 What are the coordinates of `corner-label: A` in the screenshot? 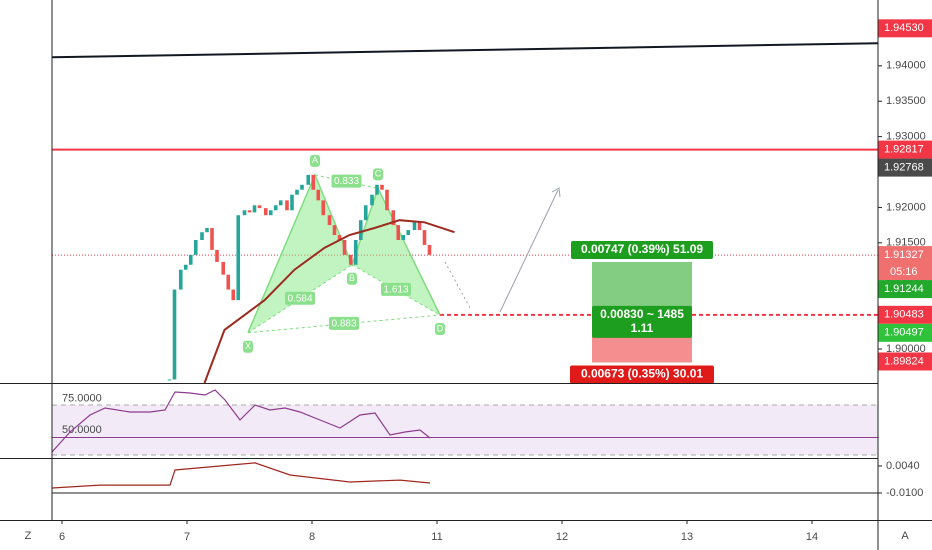 It's located at (905, 536).